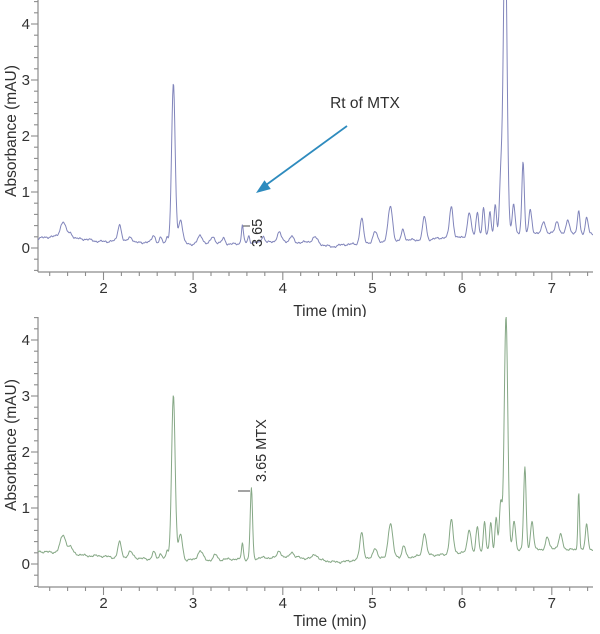 The height and width of the screenshot is (634, 600). I want to click on mtx-arrow-line, so click(306, 155).